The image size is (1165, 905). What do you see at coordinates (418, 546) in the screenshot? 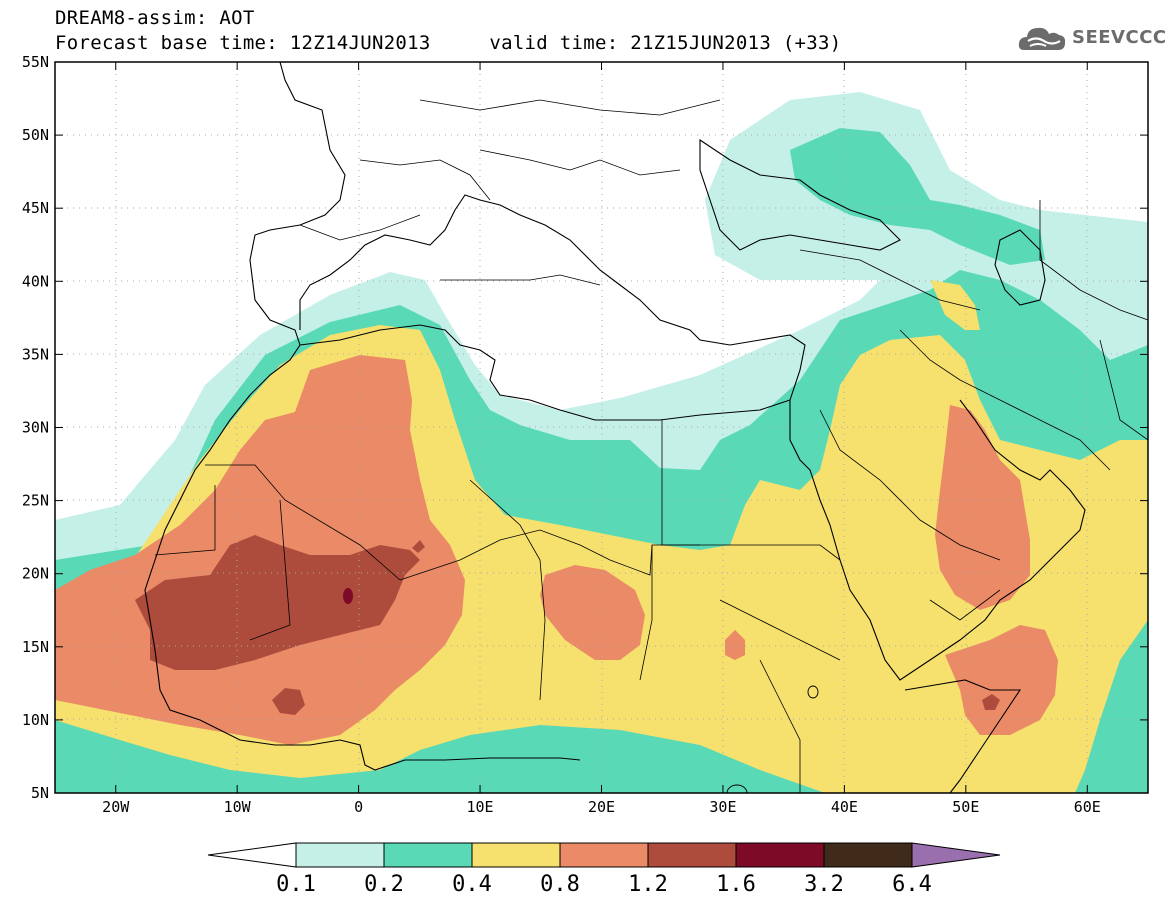
I see `aot-band-1.2-d` at bounding box center [418, 546].